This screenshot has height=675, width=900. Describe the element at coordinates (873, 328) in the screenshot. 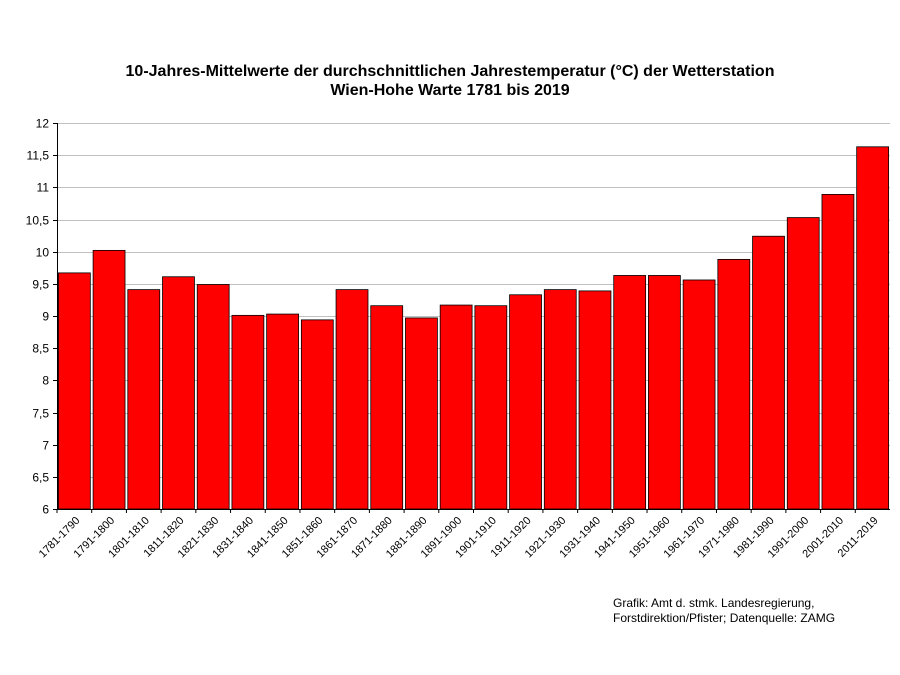

I see `bar-2011-2019` at that location.